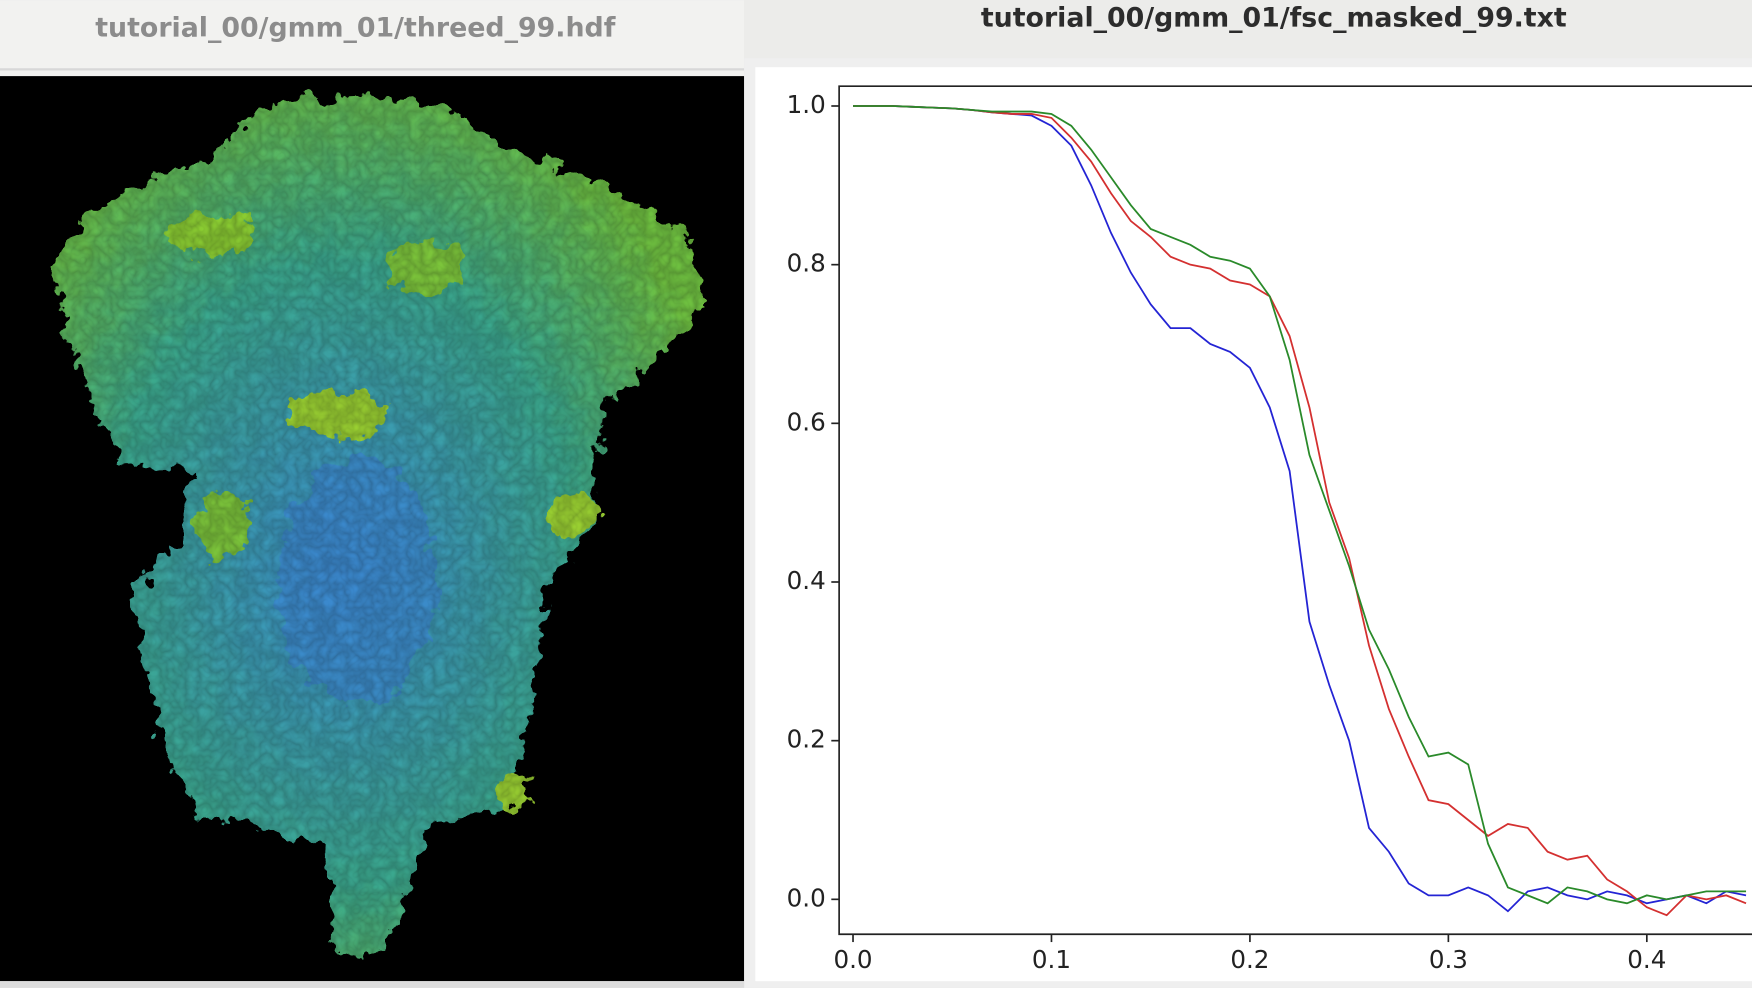 The width and height of the screenshot is (1752, 988). What do you see at coordinates (852, 959) in the screenshot?
I see `x-tick-label: 0.0` at bounding box center [852, 959].